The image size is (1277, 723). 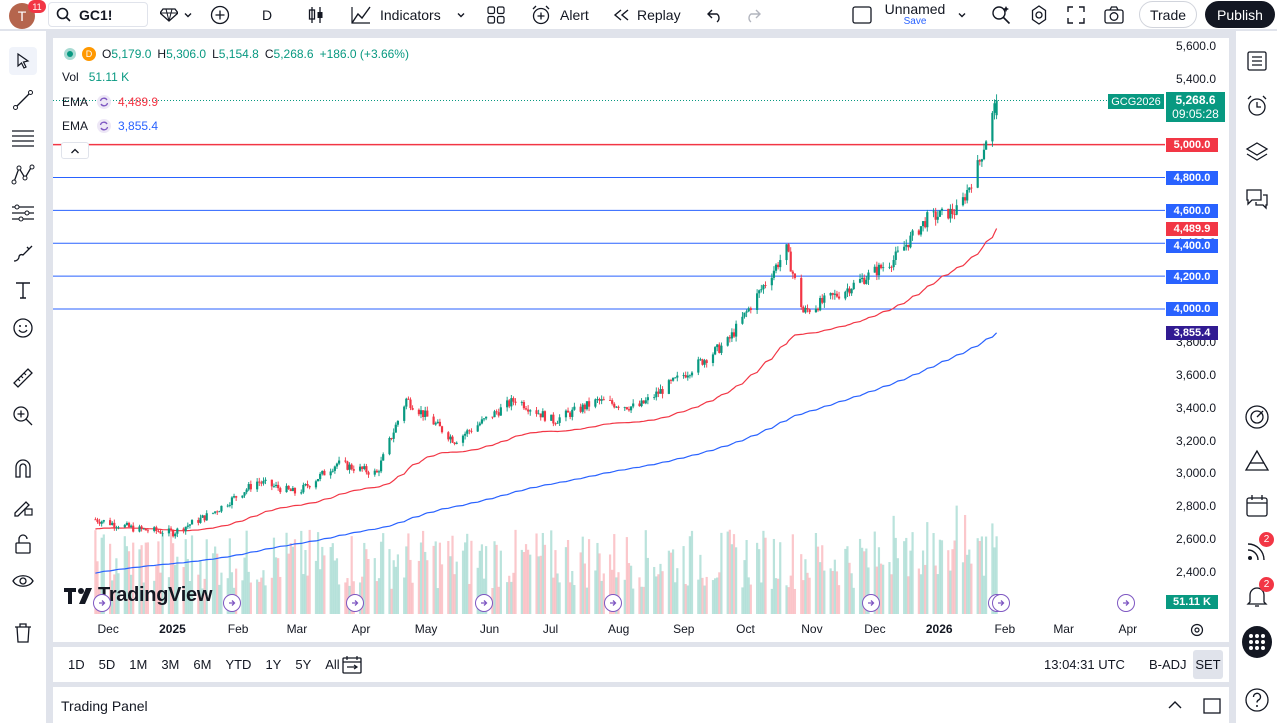 I want to click on eye-icon, so click(x=23, y=581).